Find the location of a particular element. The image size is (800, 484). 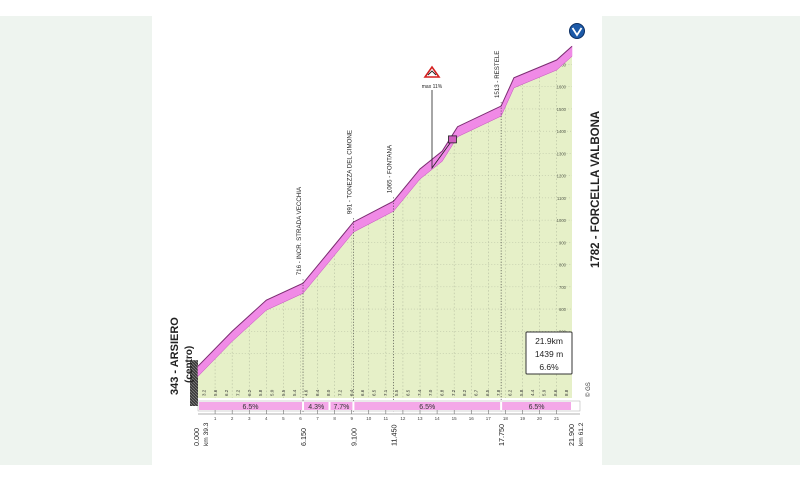

max-gradient-label: max 11% is located at coordinates (432, 87).